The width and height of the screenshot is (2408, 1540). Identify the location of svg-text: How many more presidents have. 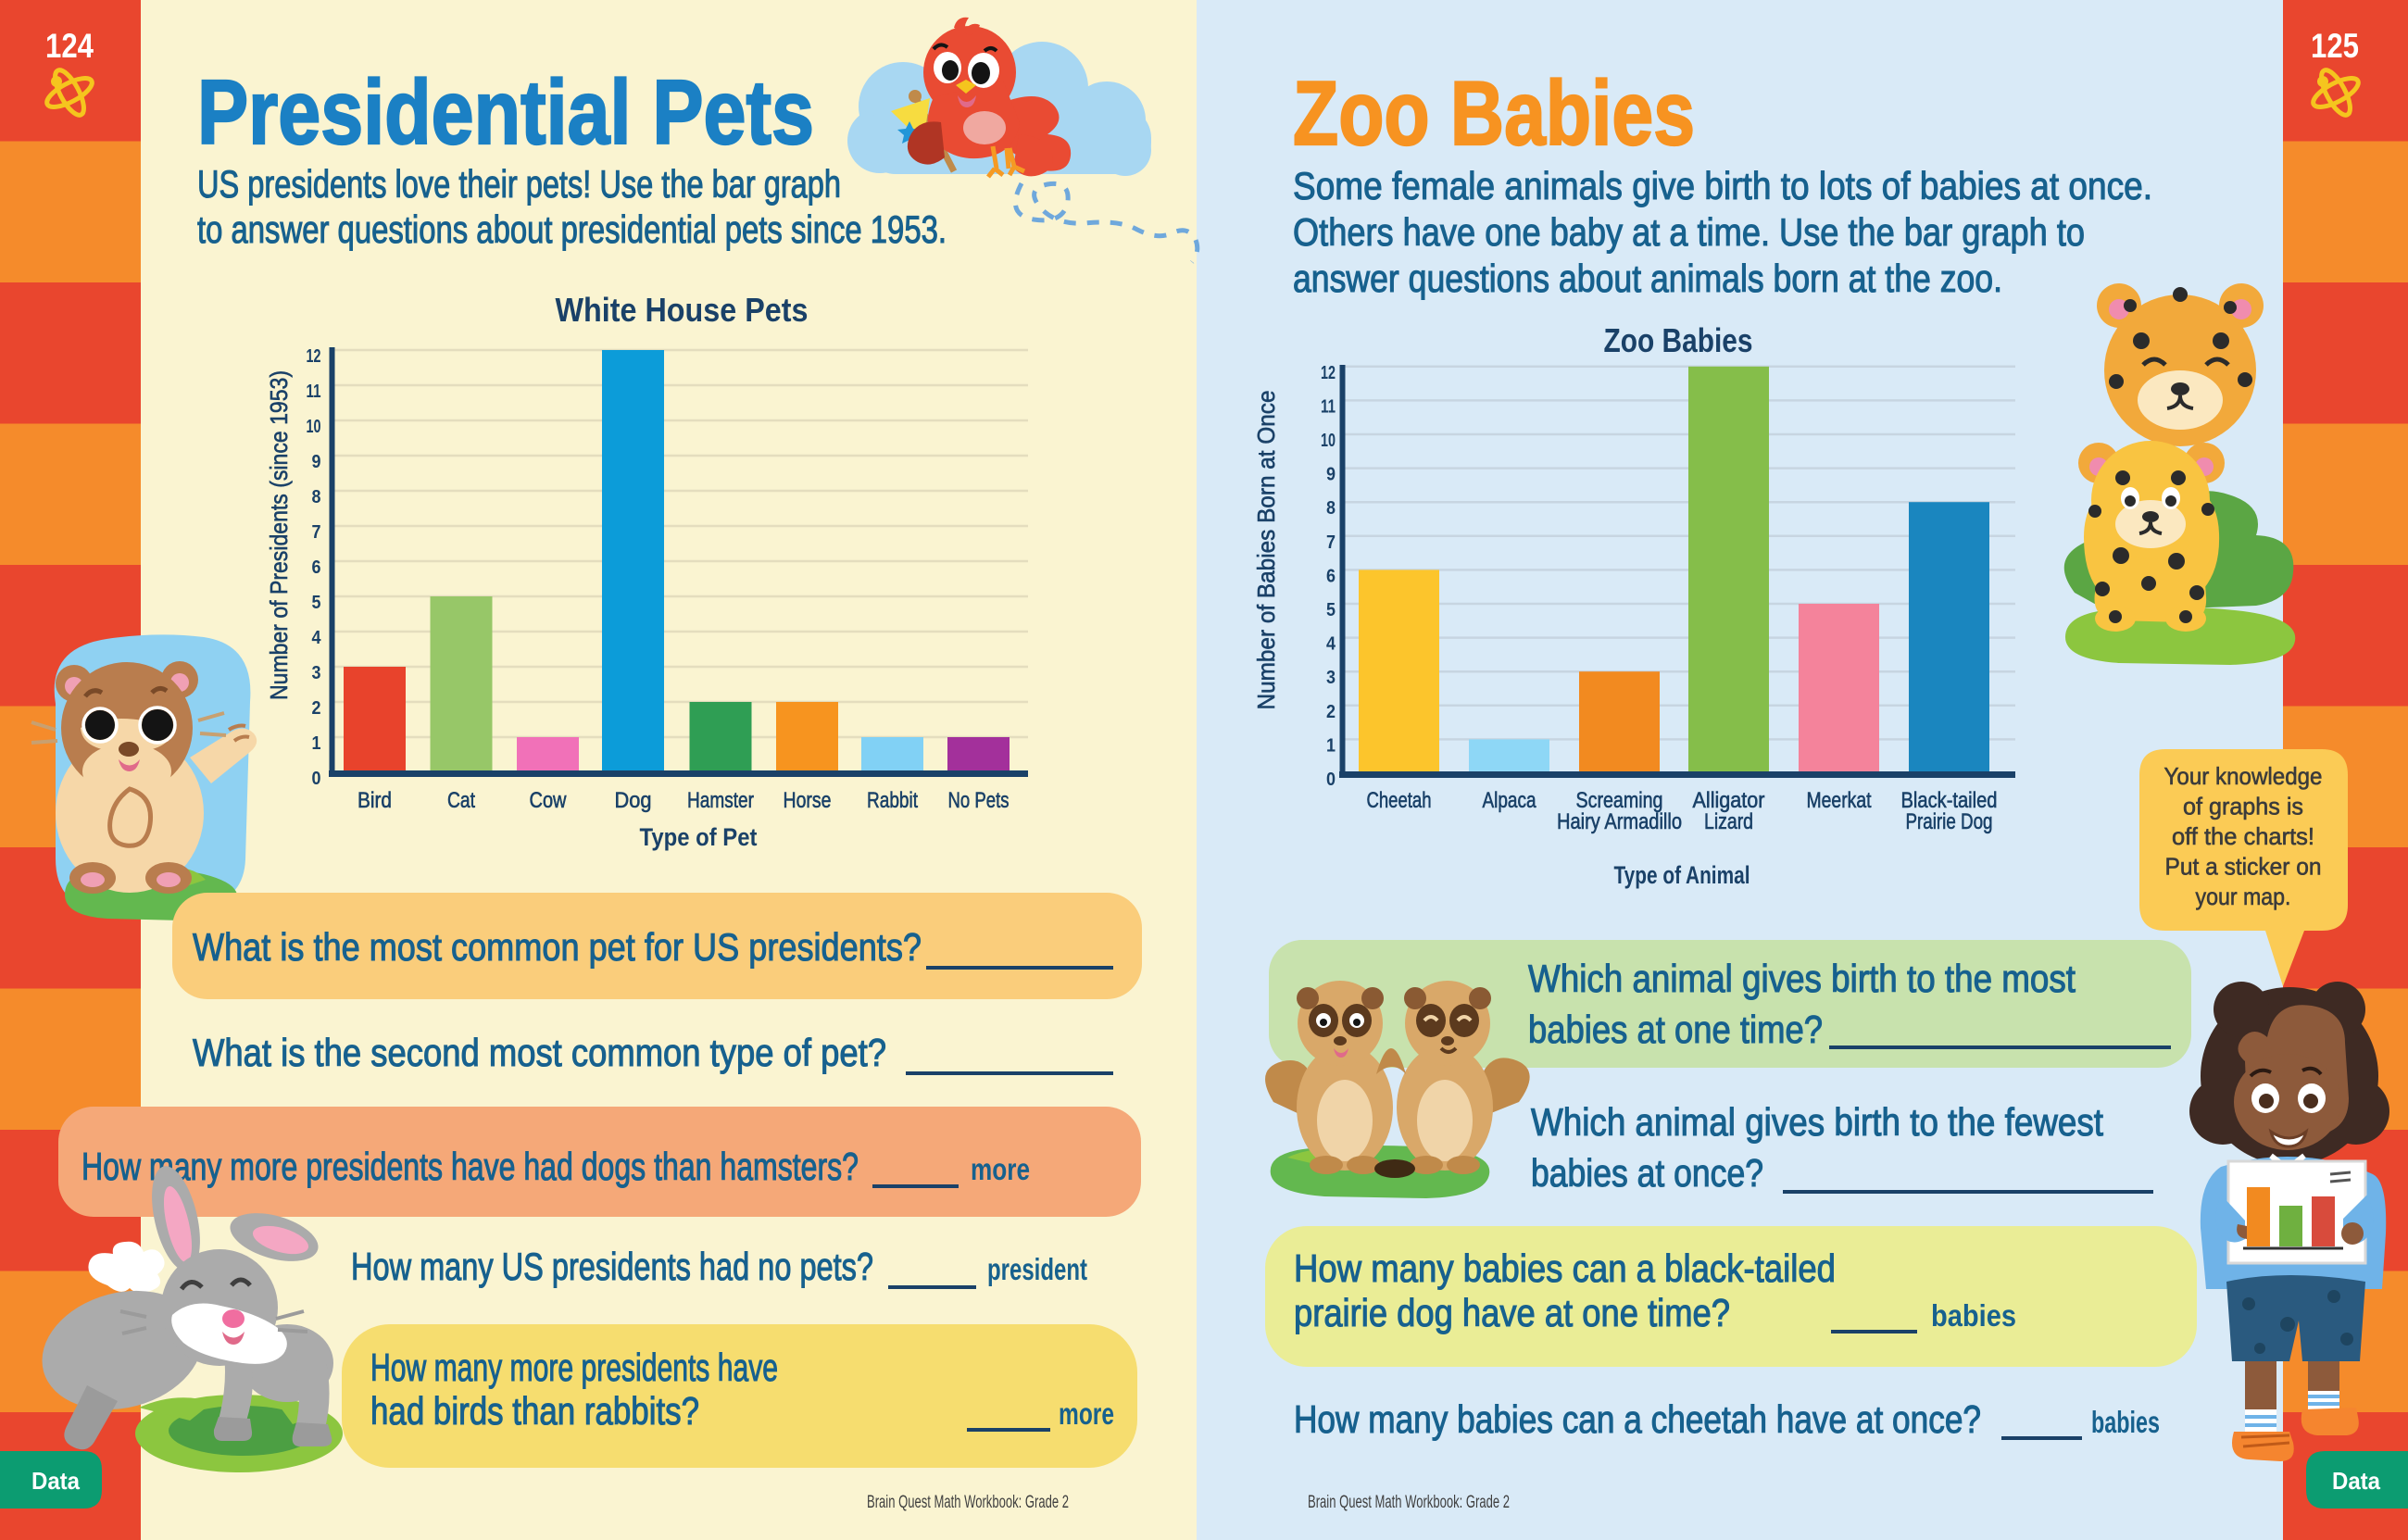
(574, 1367).